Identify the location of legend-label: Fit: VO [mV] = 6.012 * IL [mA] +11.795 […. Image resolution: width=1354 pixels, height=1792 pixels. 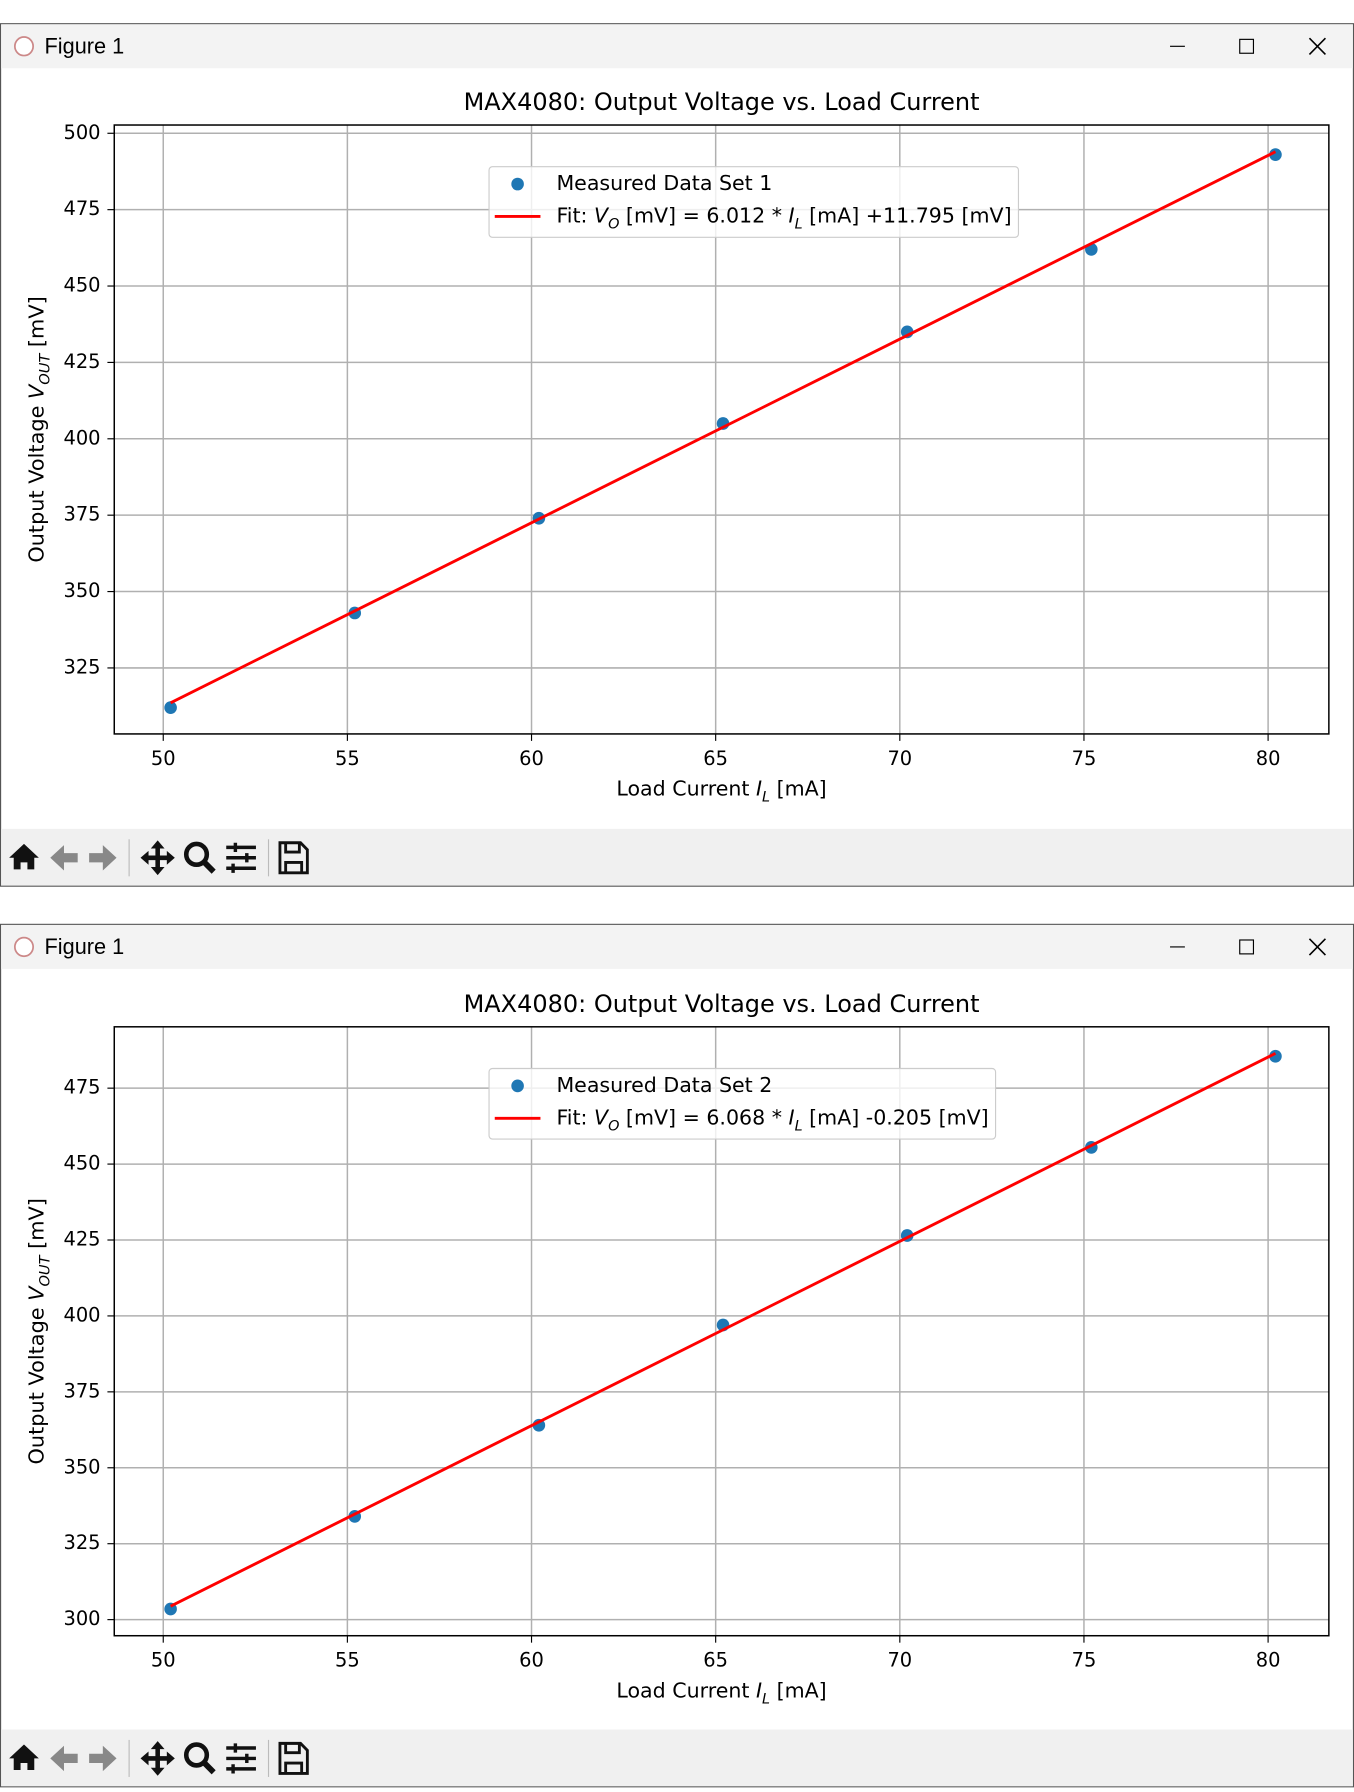
(783, 217).